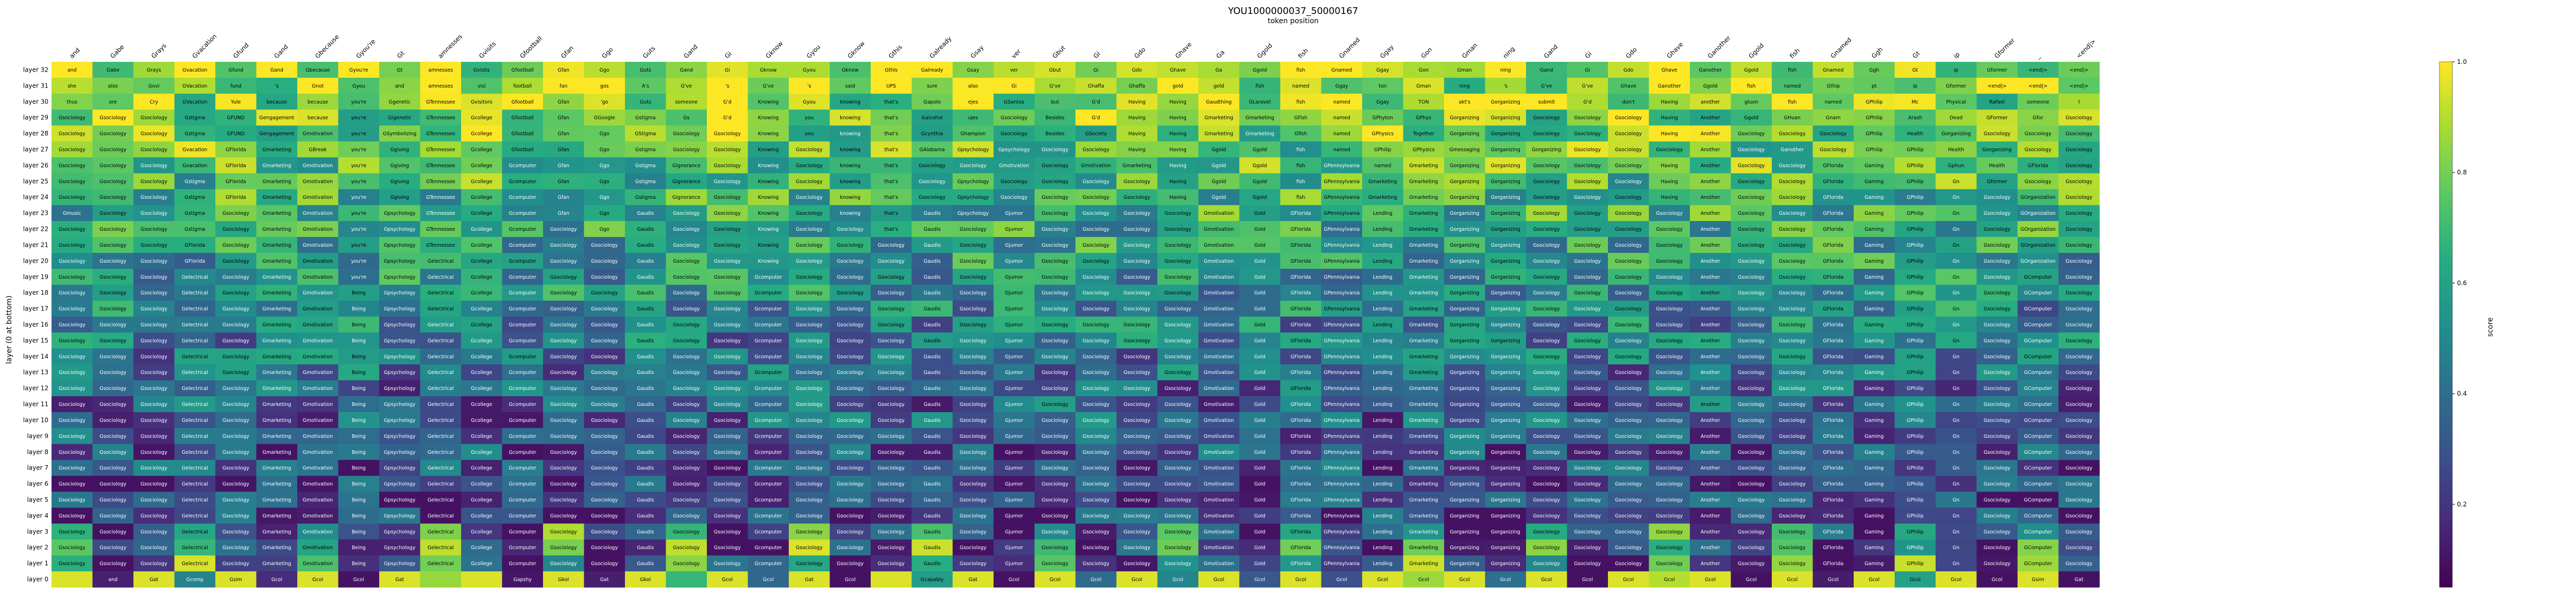 This screenshot has width=2576, height=595. What do you see at coordinates (318, 468) in the screenshot?
I see `cell-label: Gmotivation` at bounding box center [318, 468].